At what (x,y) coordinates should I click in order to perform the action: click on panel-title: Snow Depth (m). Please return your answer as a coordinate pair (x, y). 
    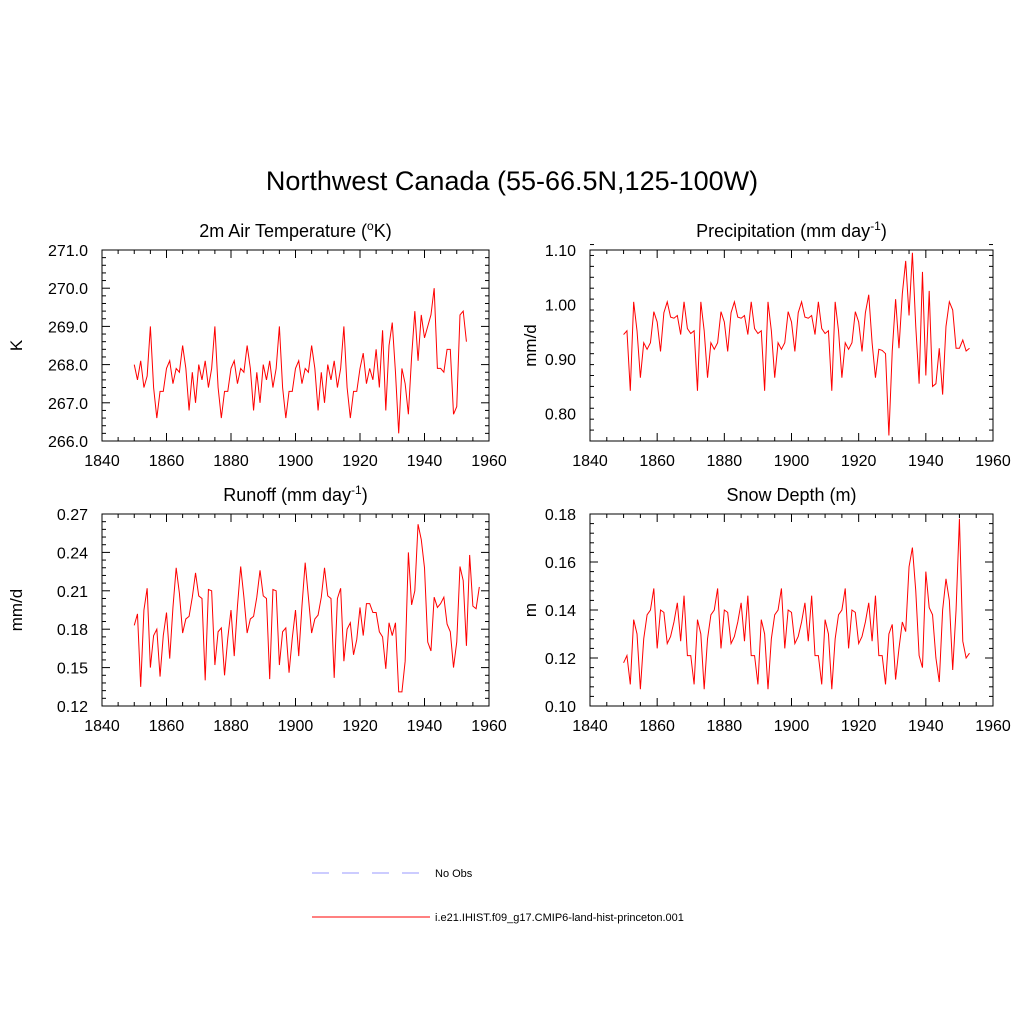
    Looking at the image, I should click on (791, 495).